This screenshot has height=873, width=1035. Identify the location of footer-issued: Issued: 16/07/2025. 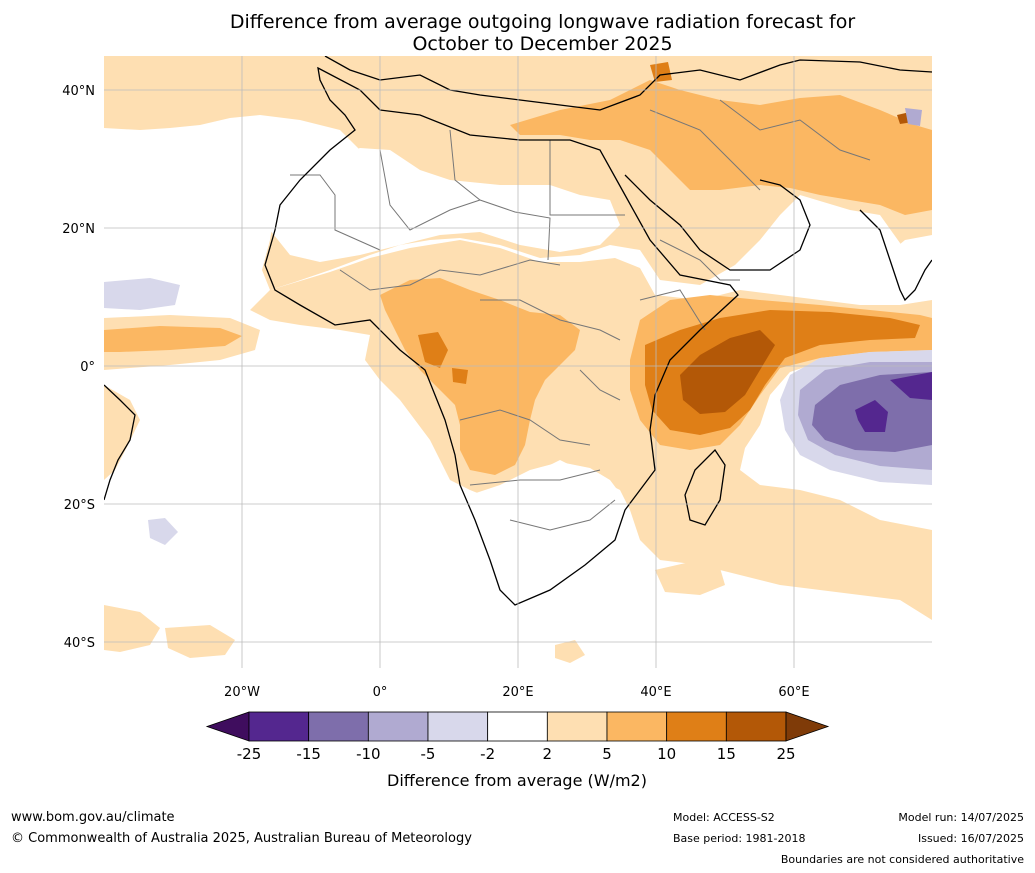
(970, 838).